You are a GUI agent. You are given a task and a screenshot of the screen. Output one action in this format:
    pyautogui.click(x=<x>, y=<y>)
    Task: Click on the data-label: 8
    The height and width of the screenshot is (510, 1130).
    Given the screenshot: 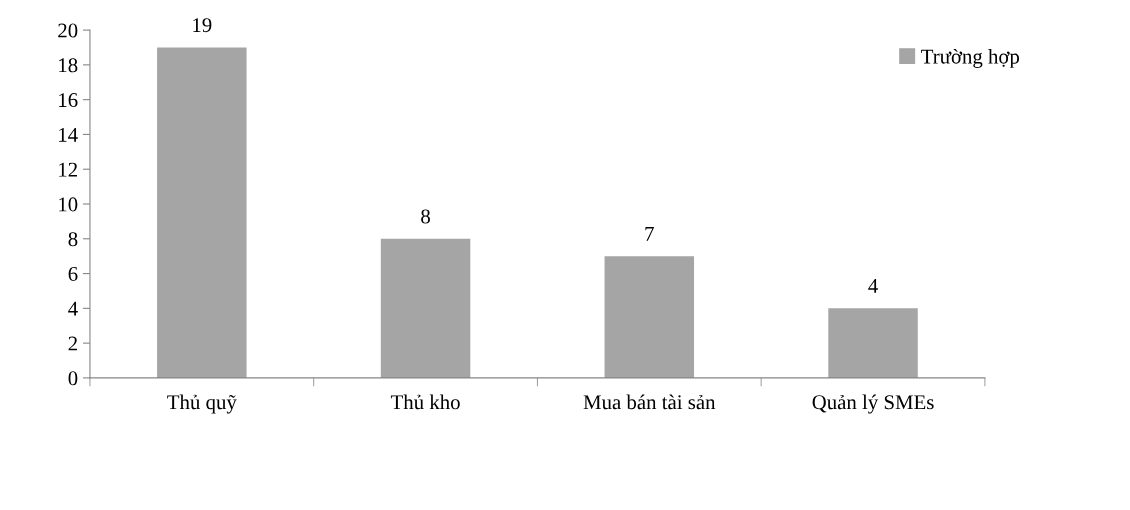 What is the action you would take?
    pyautogui.click(x=425, y=216)
    